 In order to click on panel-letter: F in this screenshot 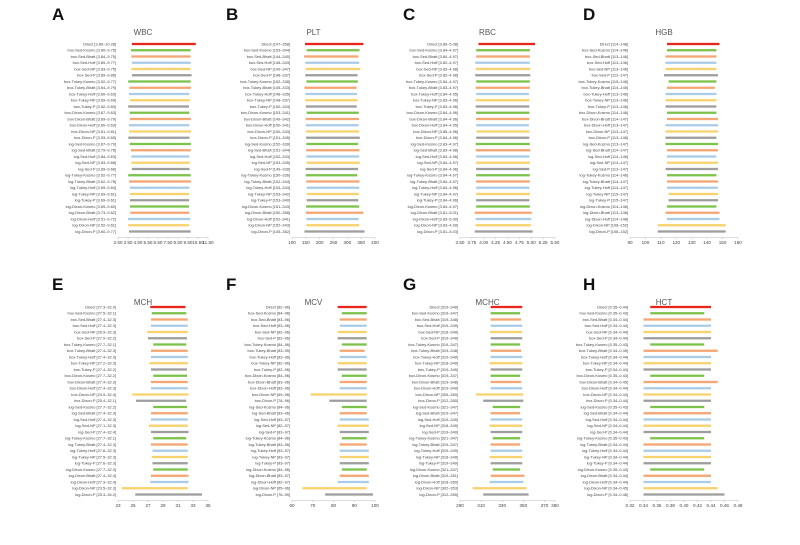, I will do `click(231, 284)`.